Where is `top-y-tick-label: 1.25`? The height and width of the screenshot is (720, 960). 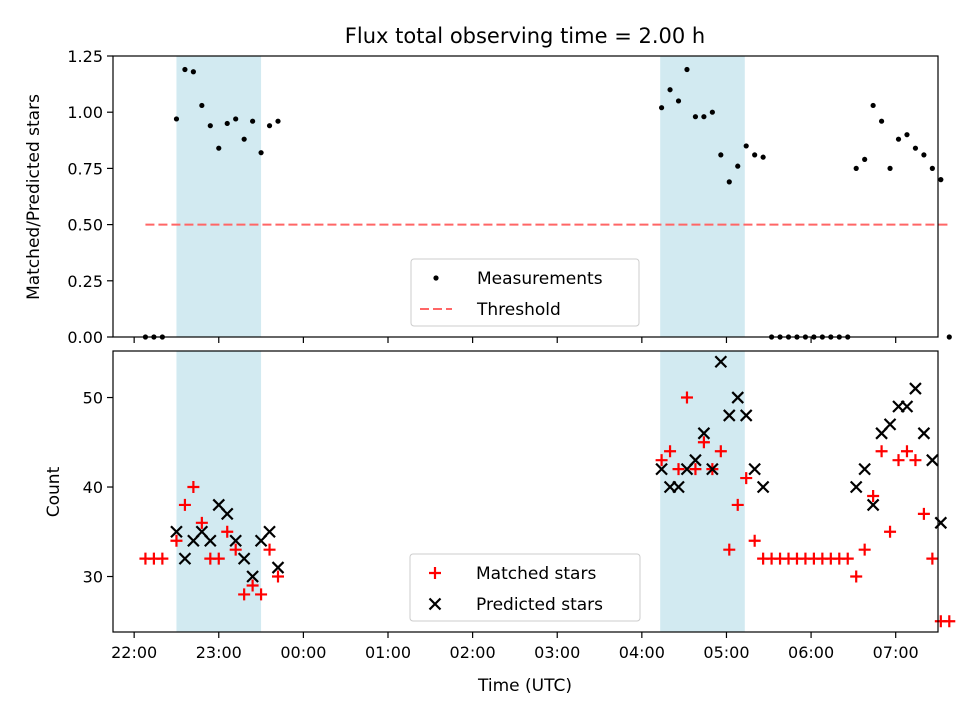 top-y-tick-label: 1.25 is located at coordinates (85, 56).